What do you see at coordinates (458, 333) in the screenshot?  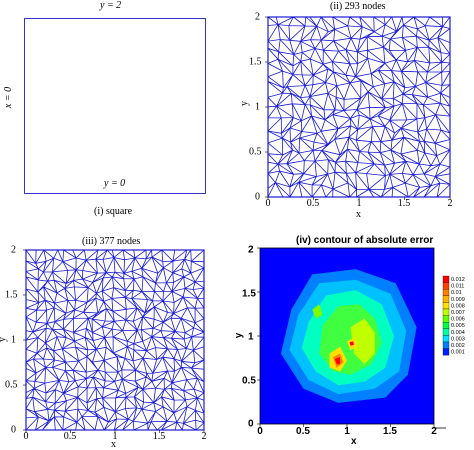 I see `legend-label: 0.004` at bounding box center [458, 333].